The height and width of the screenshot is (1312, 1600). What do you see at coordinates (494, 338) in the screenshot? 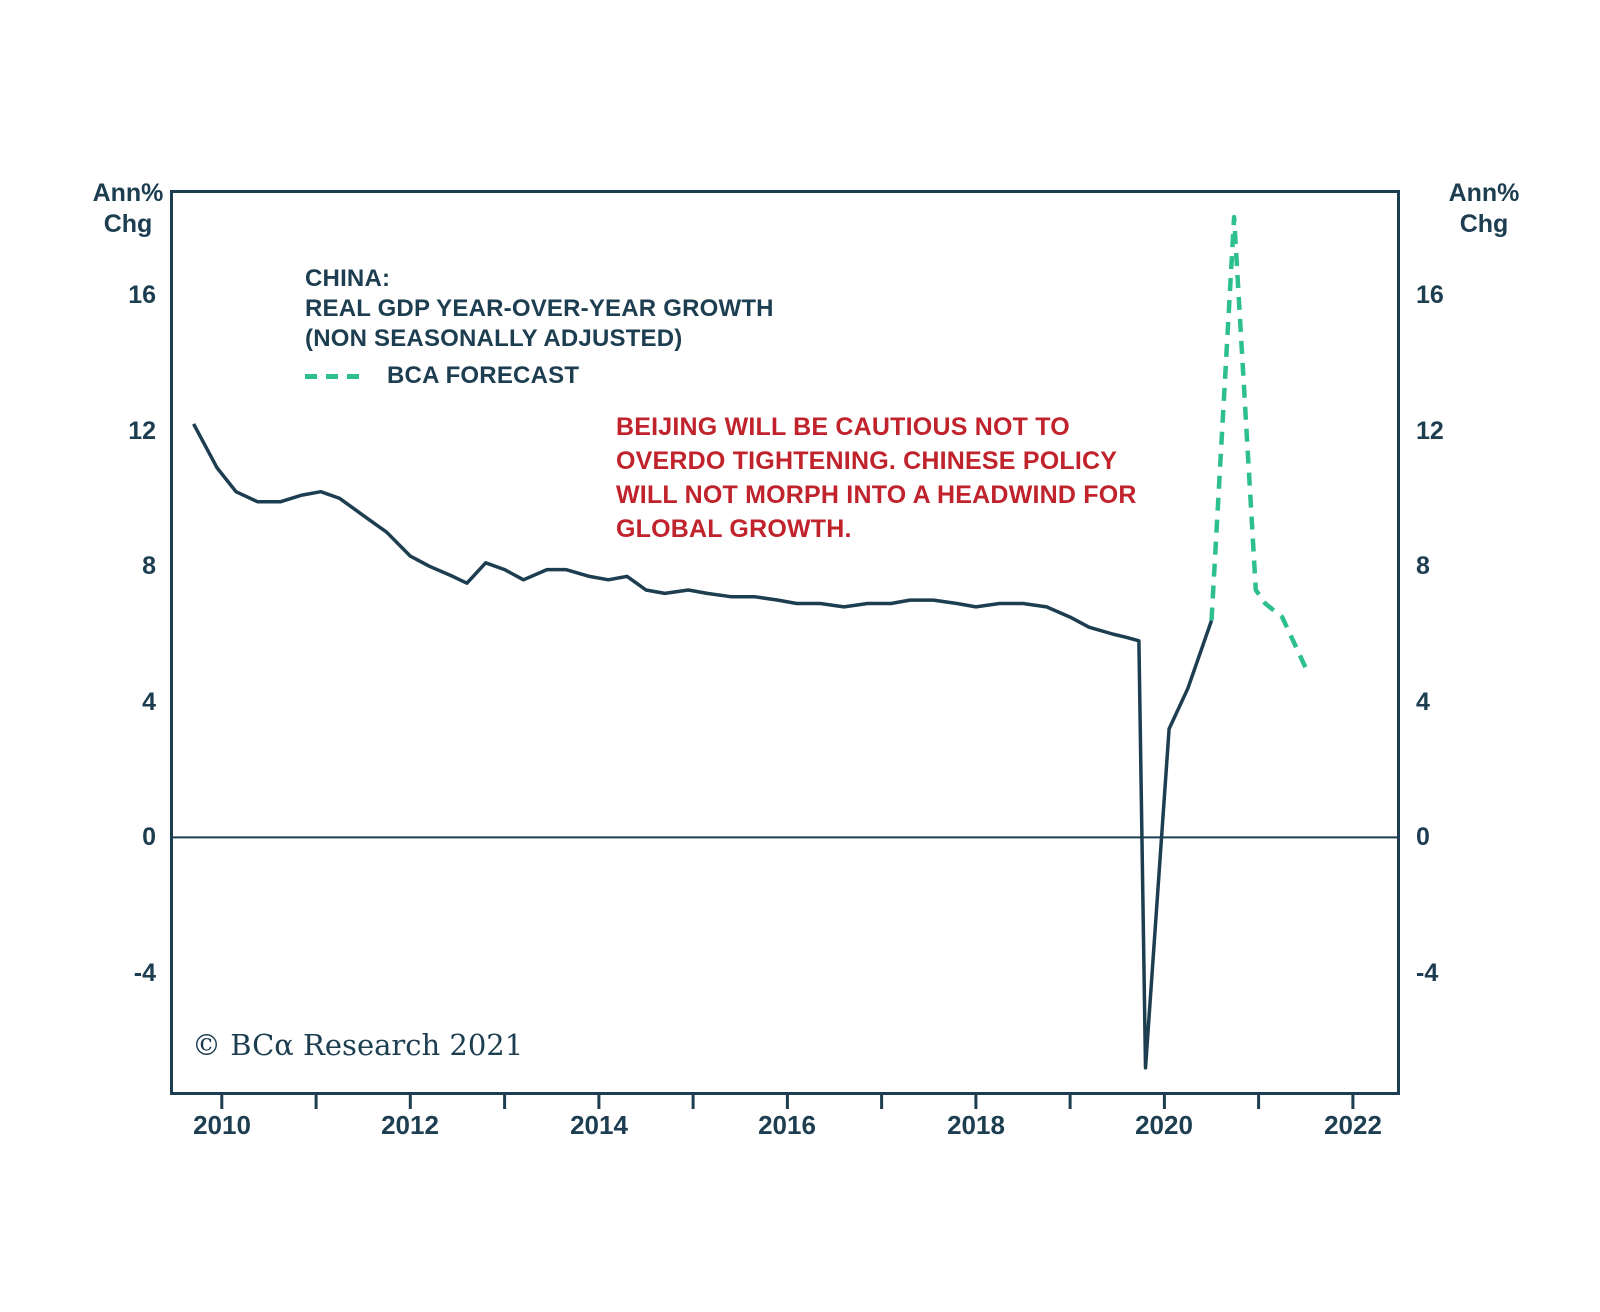
I see `chart-title-line3: (NON SEASONALLY ADJUSTED)` at bounding box center [494, 338].